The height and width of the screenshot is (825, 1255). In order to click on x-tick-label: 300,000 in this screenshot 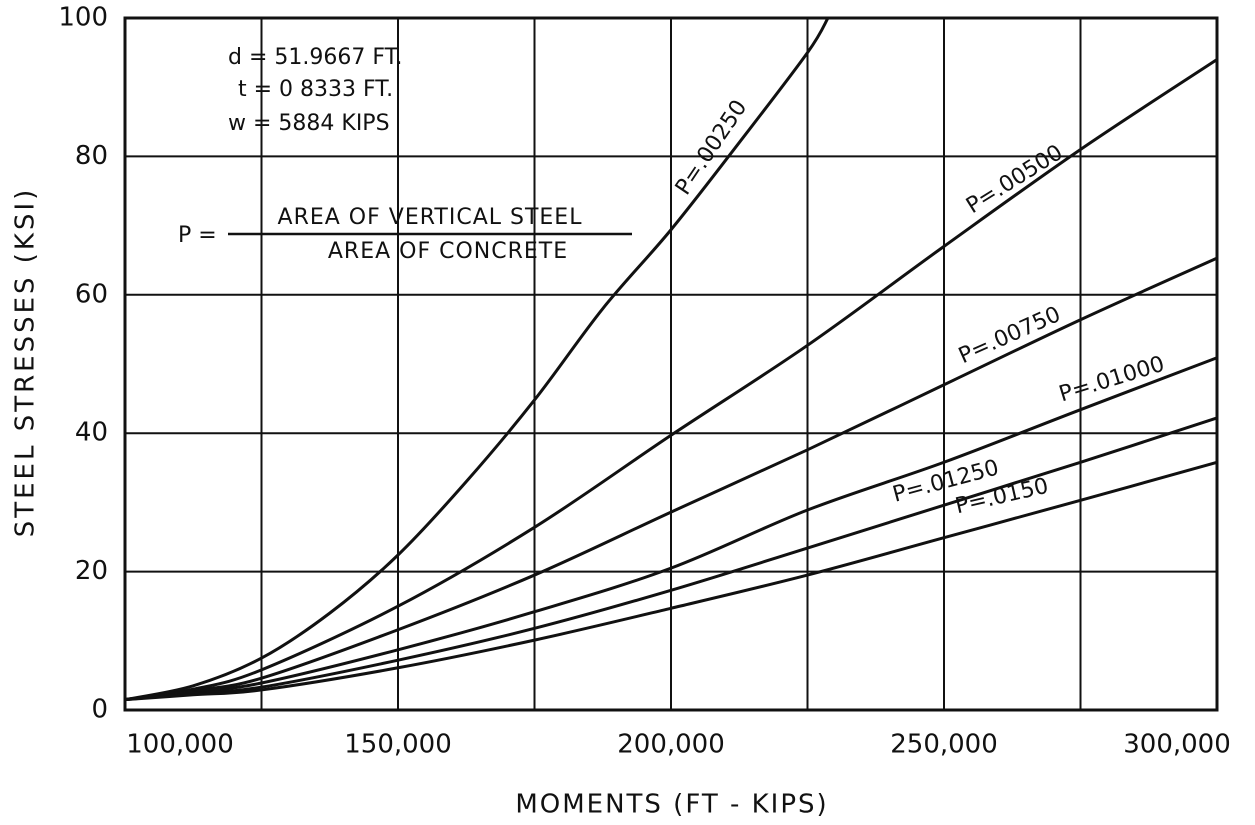, I will do `click(1177, 745)`.